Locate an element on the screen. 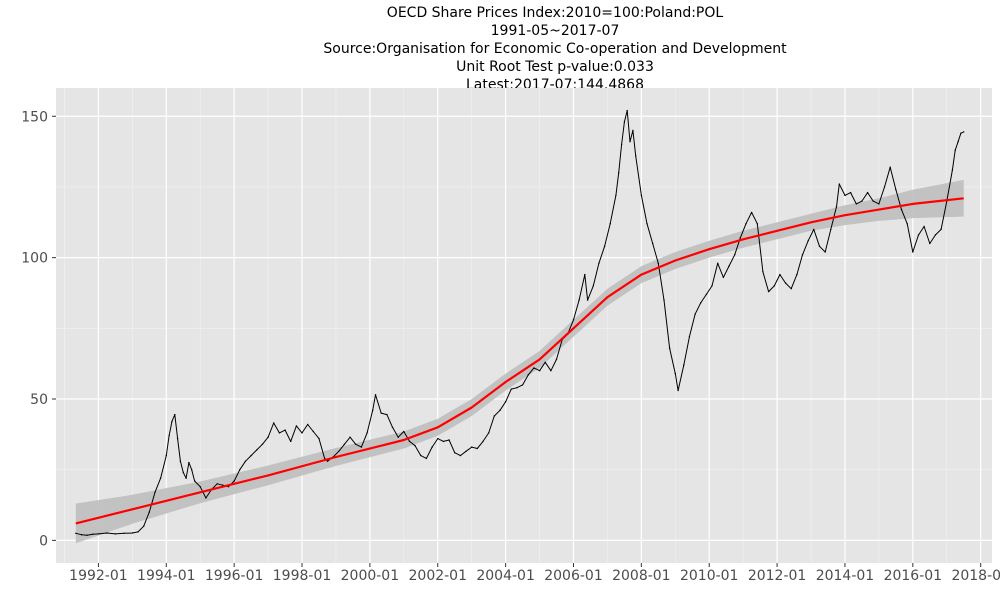  chart-title-line-2: 1991-05~2017-07 is located at coordinates (555, 31).